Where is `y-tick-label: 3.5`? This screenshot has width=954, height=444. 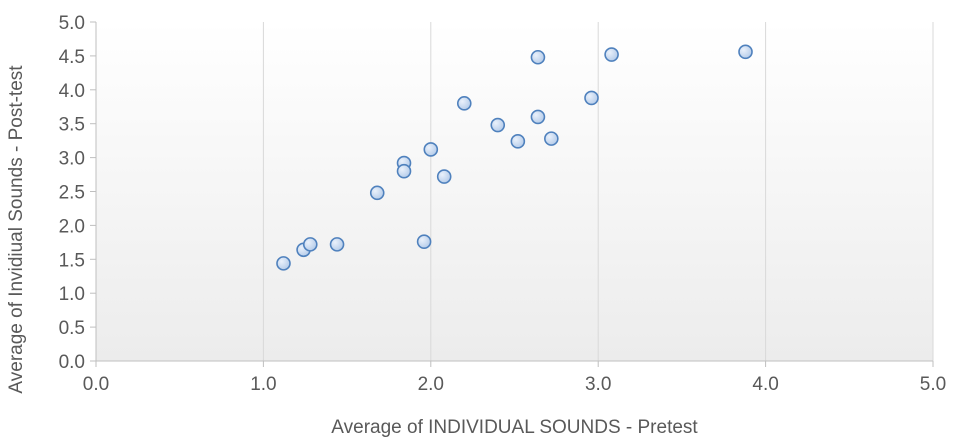
y-tick-label: 3.5 is located at coordinates (72, 125).